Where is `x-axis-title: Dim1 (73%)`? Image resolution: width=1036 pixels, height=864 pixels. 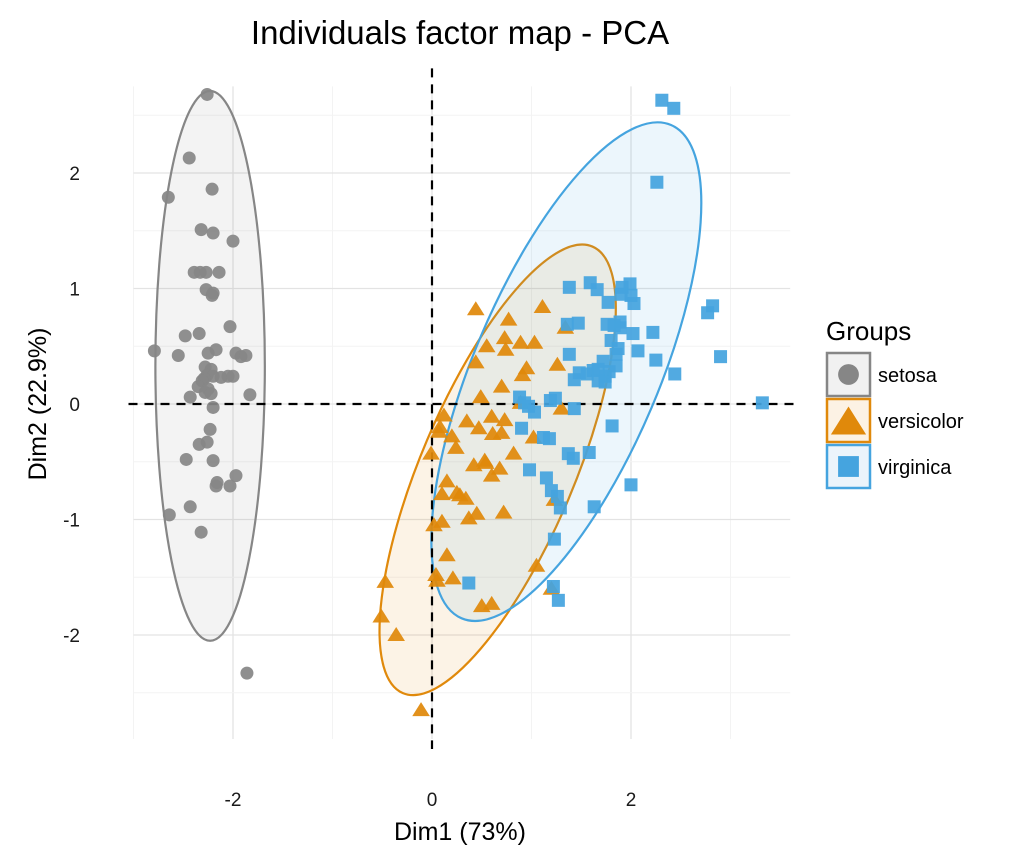 x-axis-title: Dim1 (73%) is located at coordinates (460, 832).